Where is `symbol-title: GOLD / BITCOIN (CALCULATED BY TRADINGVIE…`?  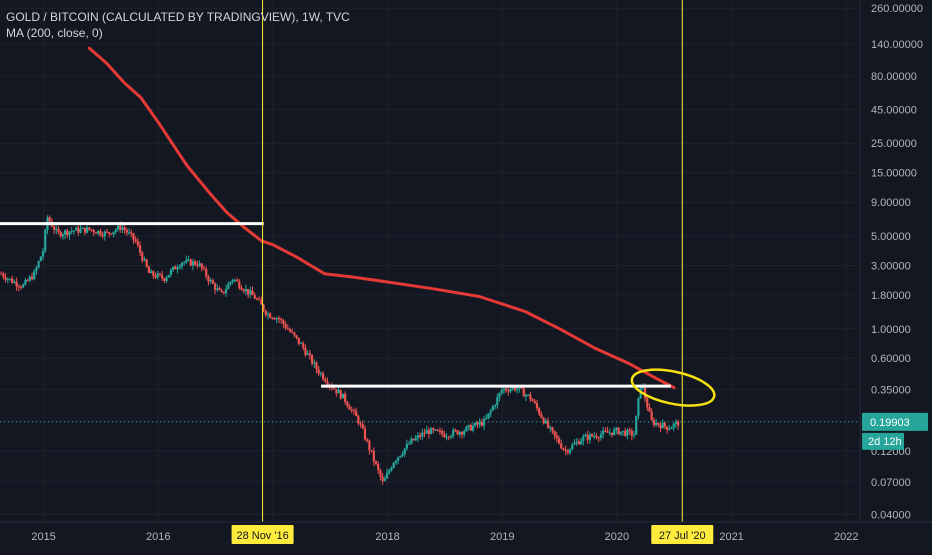
symbol-title: GOLD / BITCOIN (CALCULATED BY TRADINGVIE… is located at coordinates (178, 17).